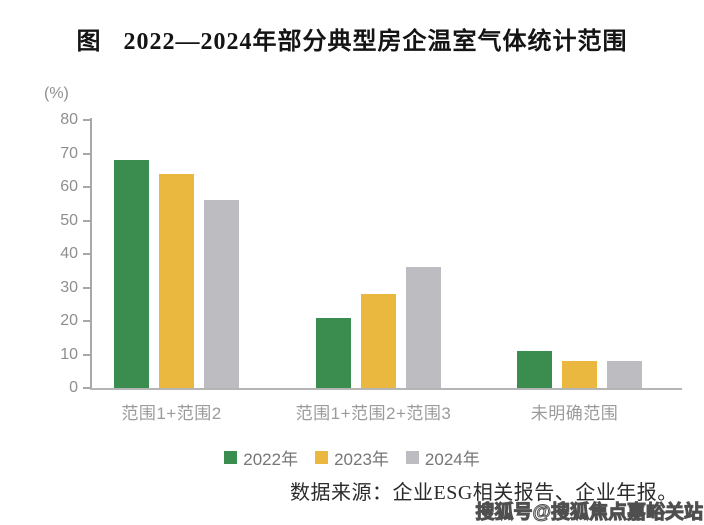 The height and width of the screenshot is (525, 704). What do you see at coordinates (56, 93) in the screenshot?
I see `y-axis-unit-label: (%)` at bounding box center [56, 93].